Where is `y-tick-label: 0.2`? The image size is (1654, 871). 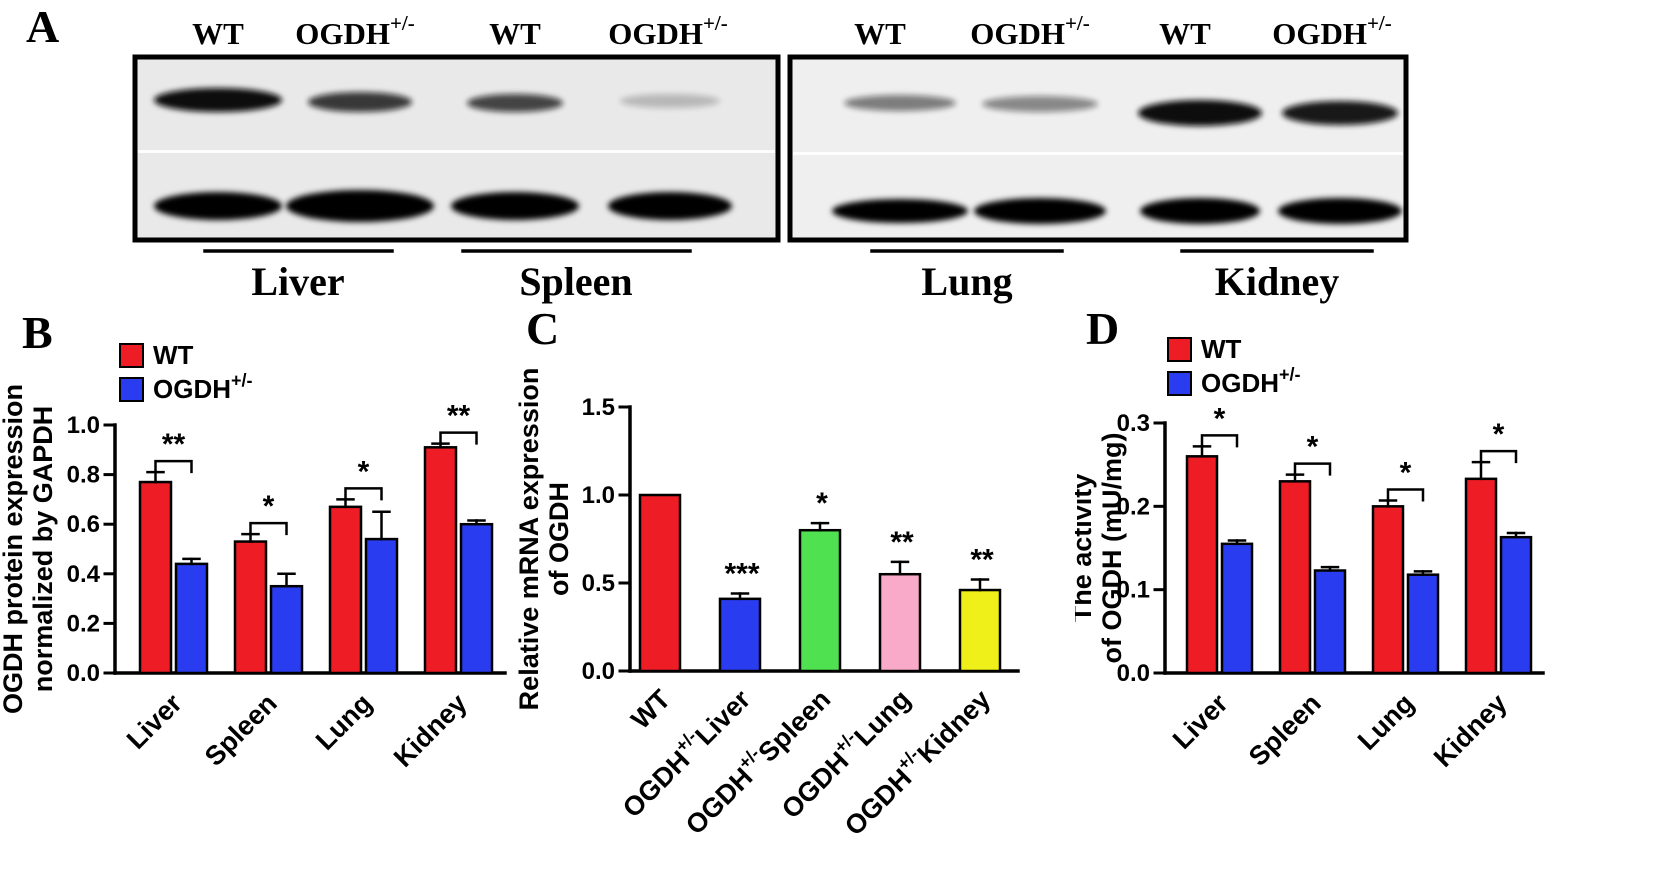
y-tick-label: 0.2 is located at coordinates (83, 623).